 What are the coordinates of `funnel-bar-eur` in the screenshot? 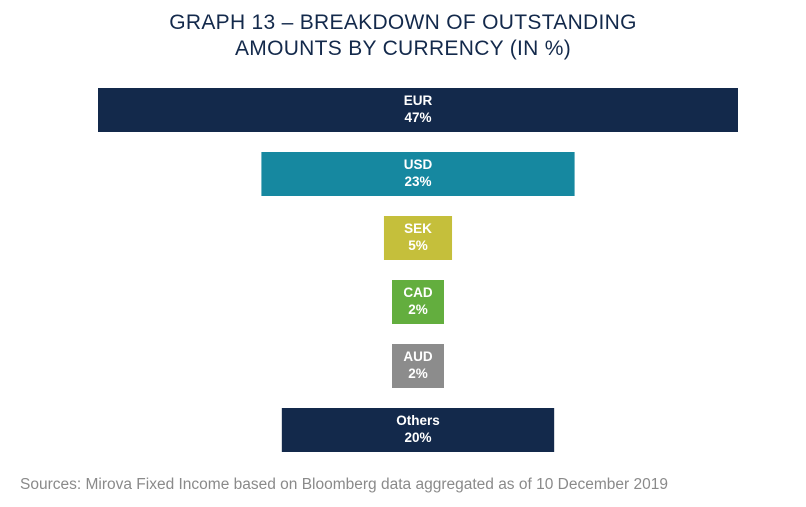 It's located at (418, 110).